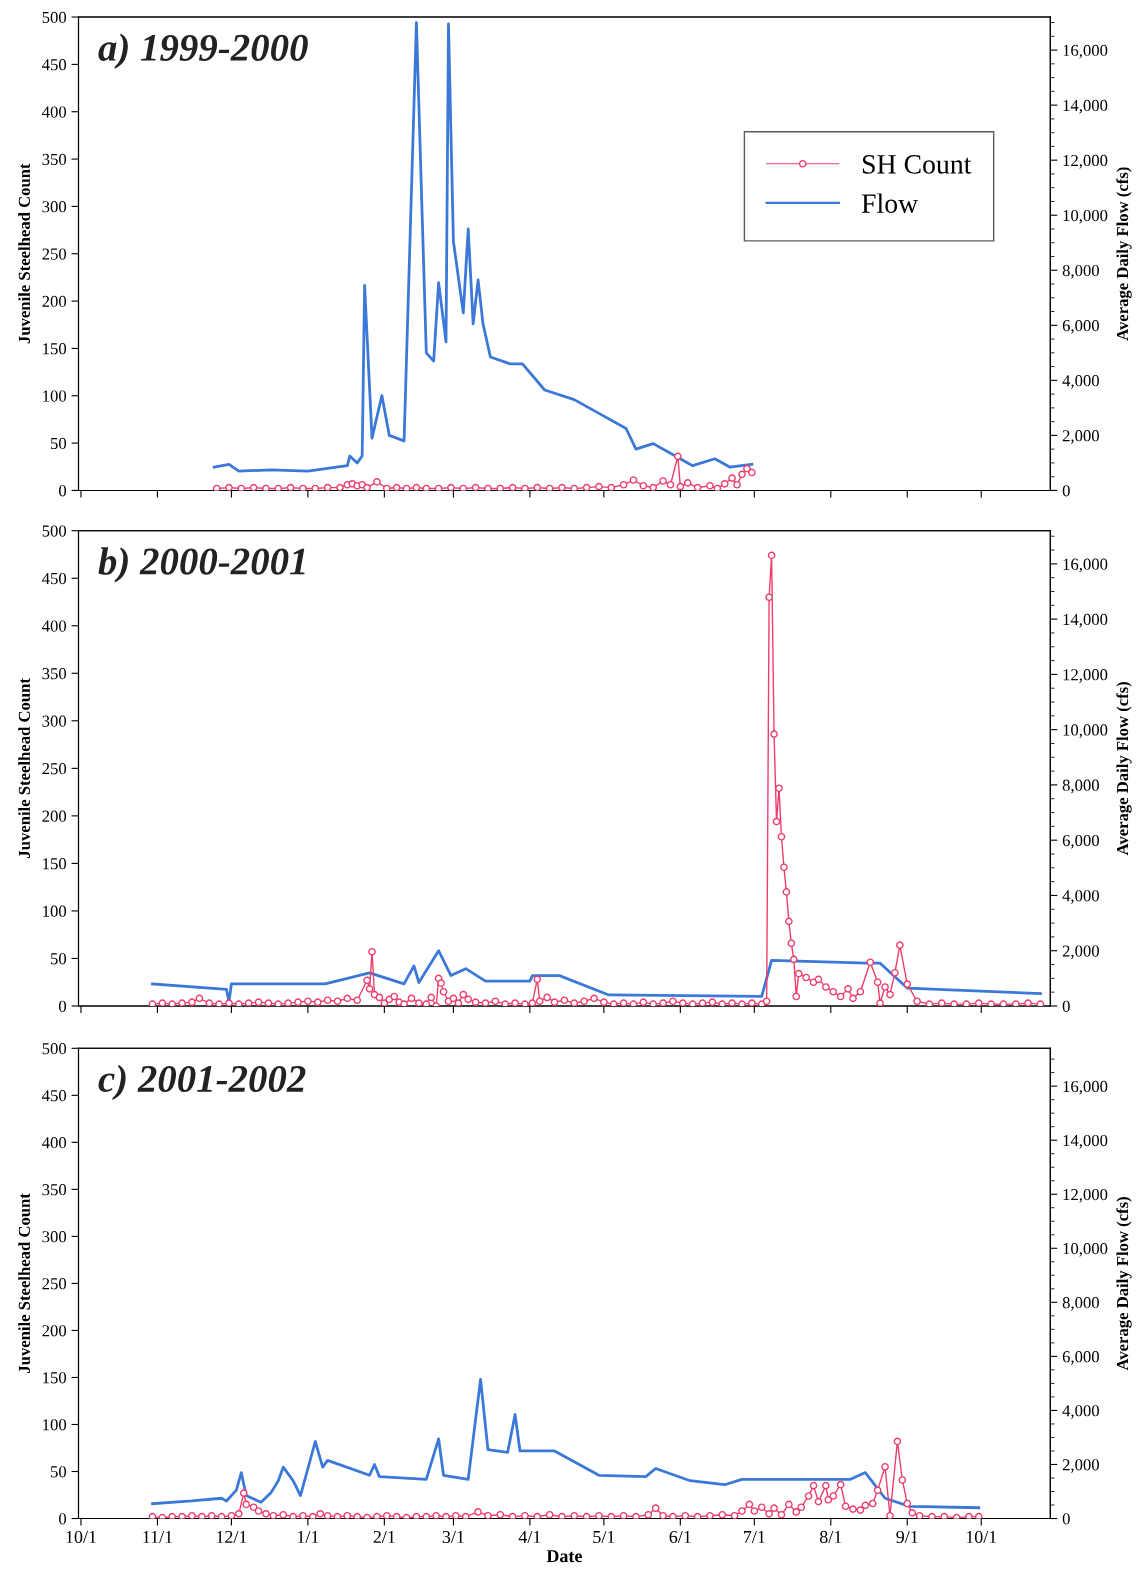 The height and width of the screenshot is (1579, 1146). Describe the element at coordinates (231, 1537) in the screenshot. I see `x-tick-label: 12/1` at that location.